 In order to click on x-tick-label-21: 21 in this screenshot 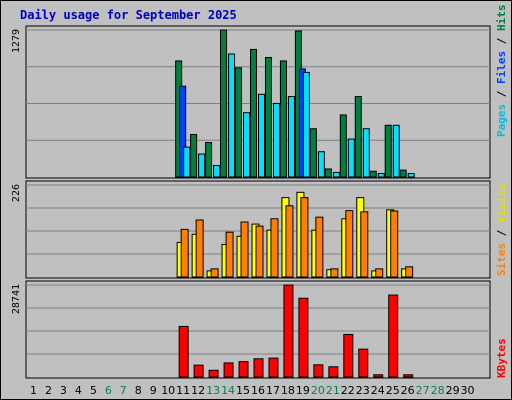, I will do `click(333, 390)`.